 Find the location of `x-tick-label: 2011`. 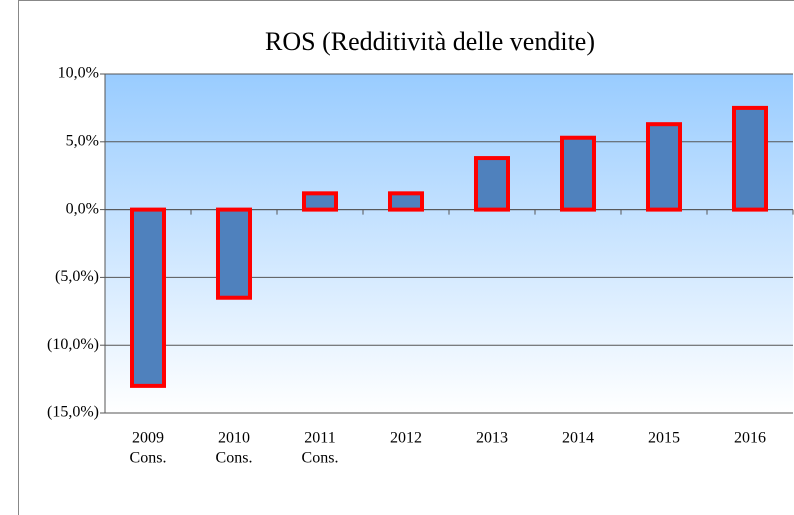

x-tick-label: 2011 is located at coordinates (319, 438).